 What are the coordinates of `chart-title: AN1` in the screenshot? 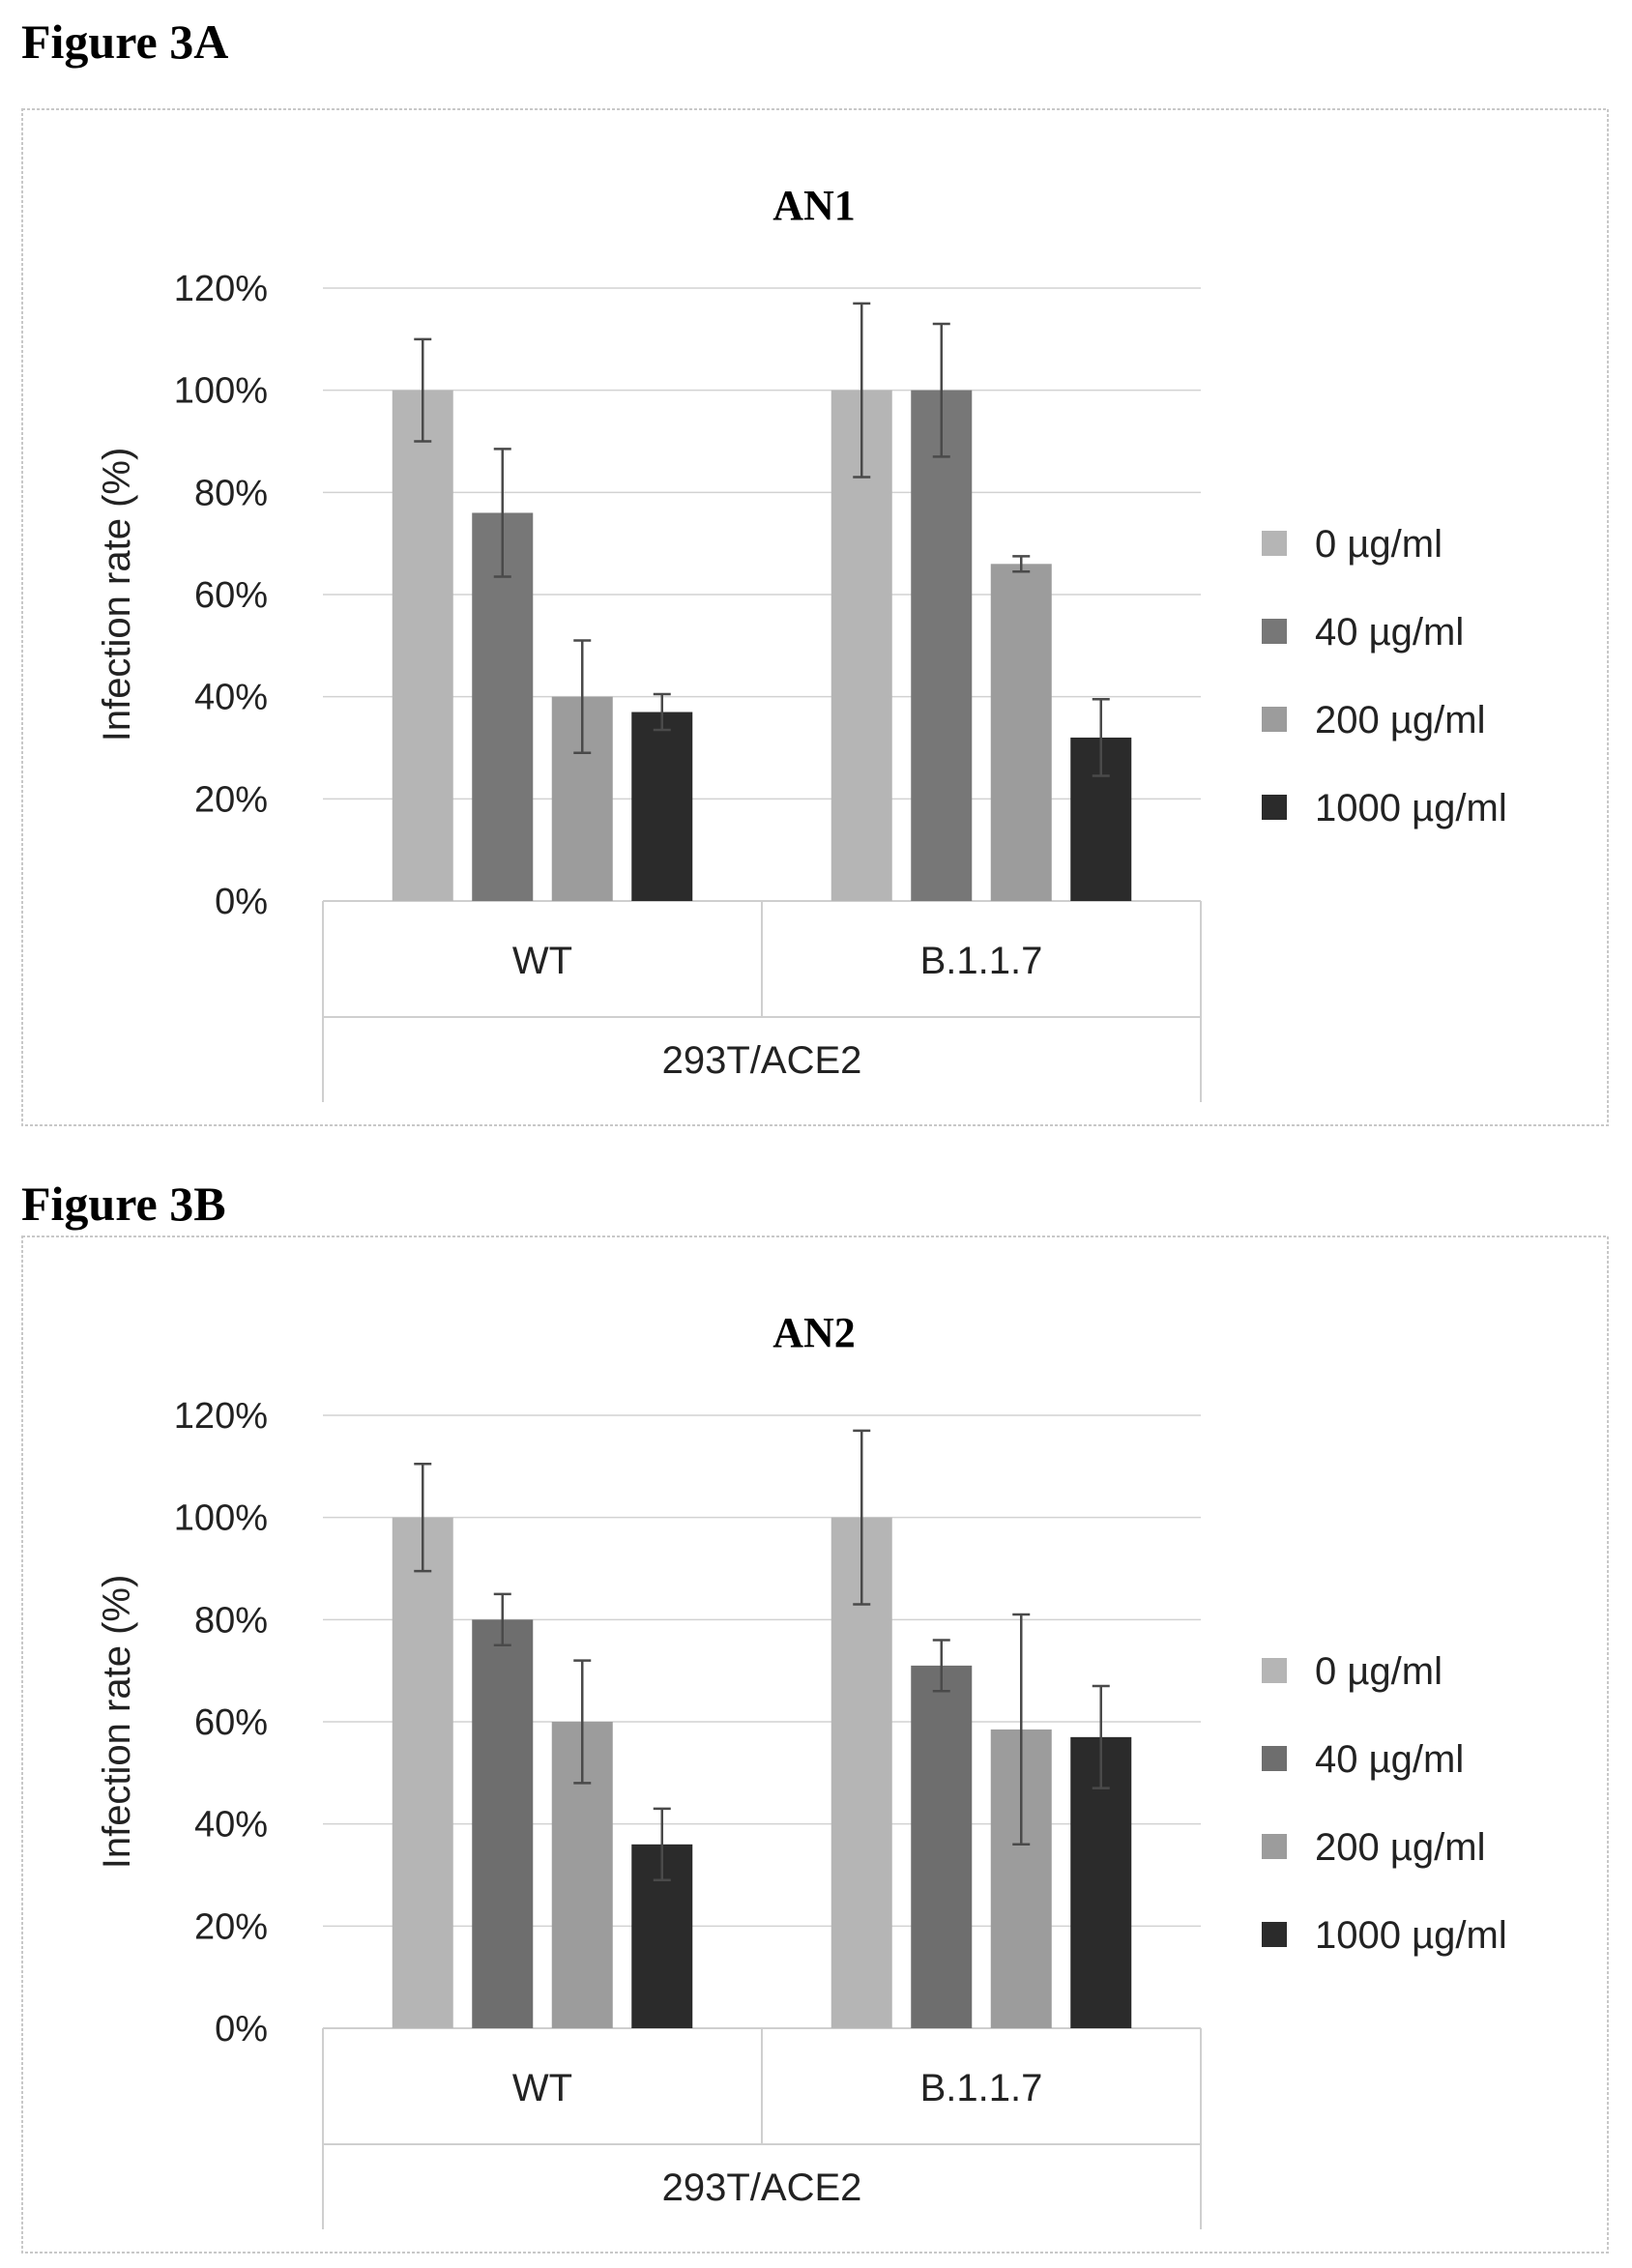 It's located at (814, 205).